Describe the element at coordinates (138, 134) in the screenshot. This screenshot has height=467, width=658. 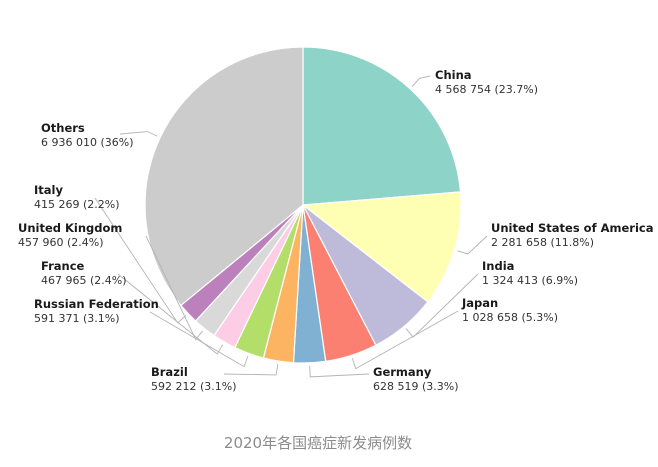
I see `leader-line-others` at that location.